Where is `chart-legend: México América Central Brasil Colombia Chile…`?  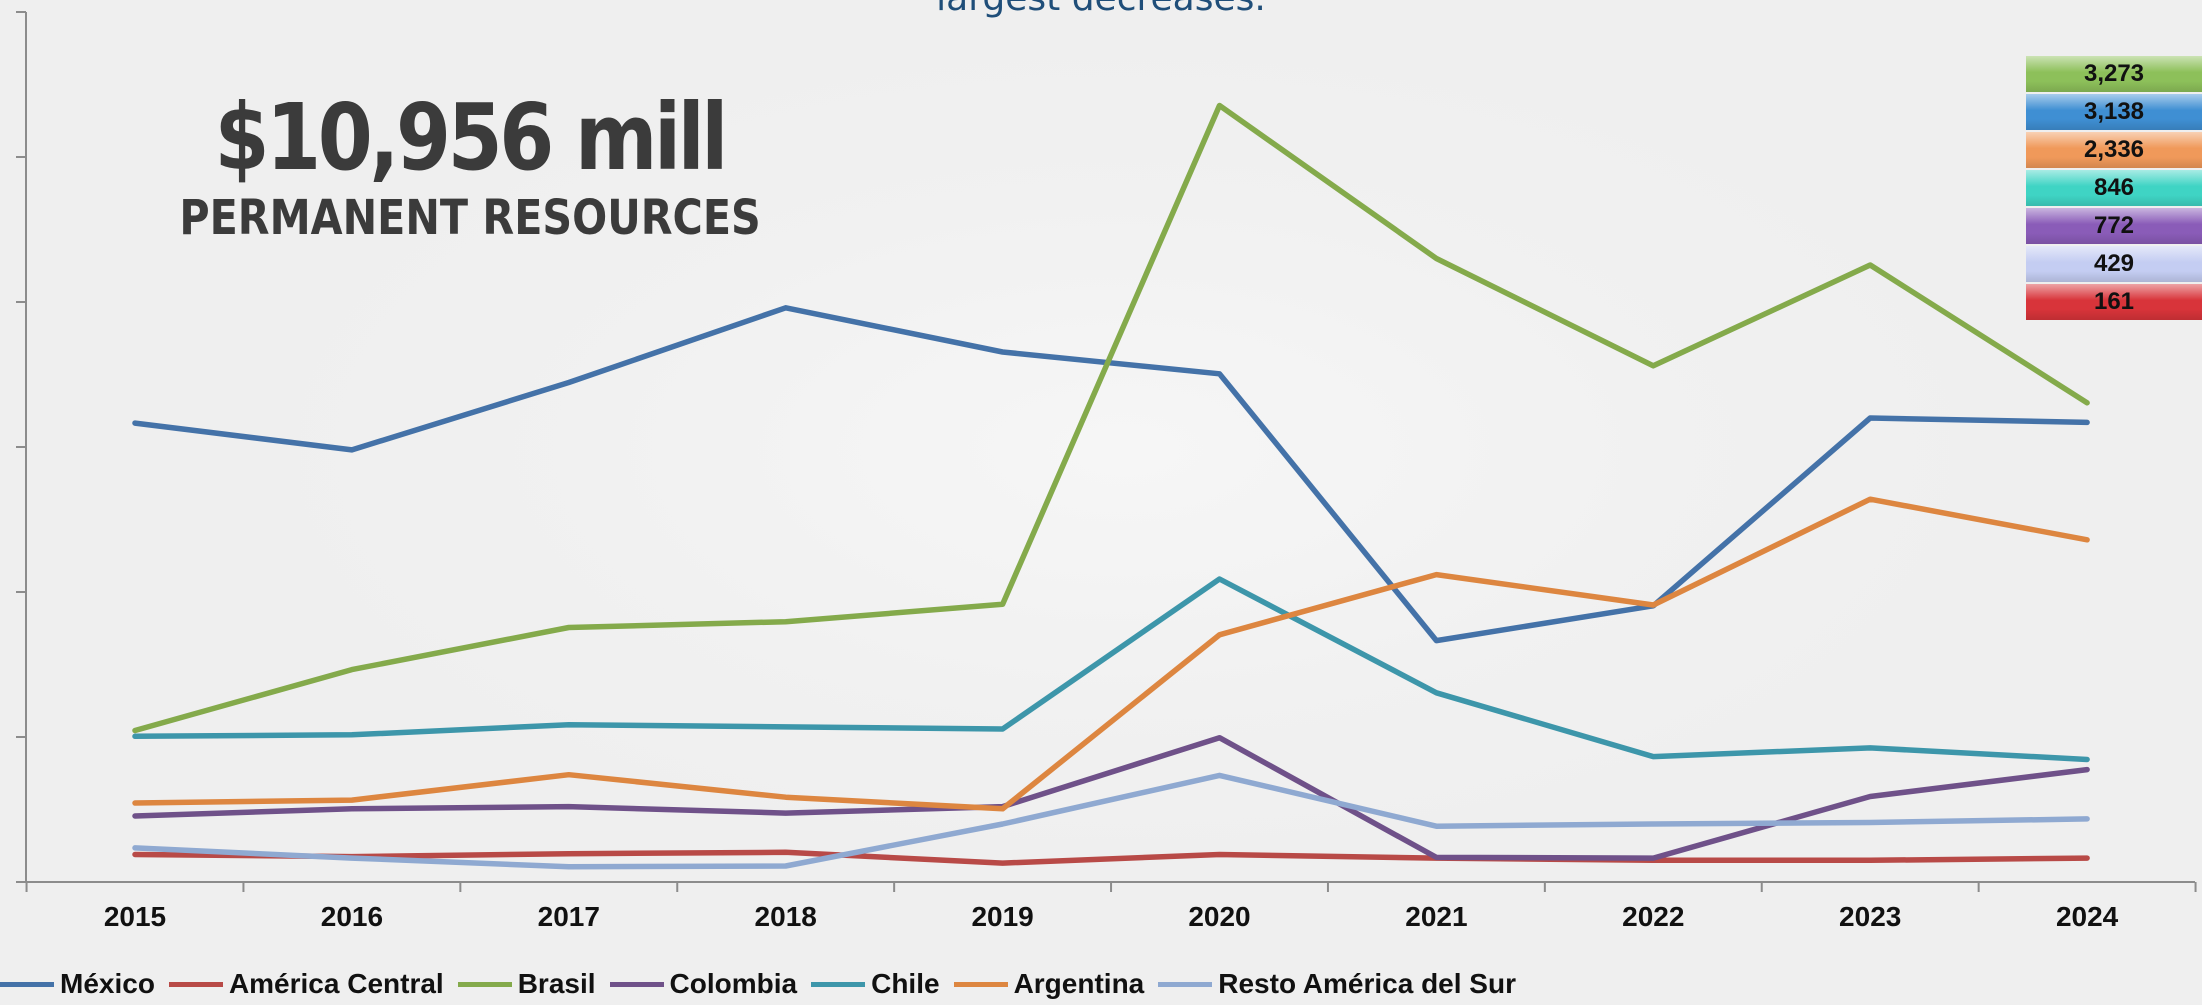
chart-legend: México América Central Brasil Colombia Chile… is located at coordinates (765, 984).